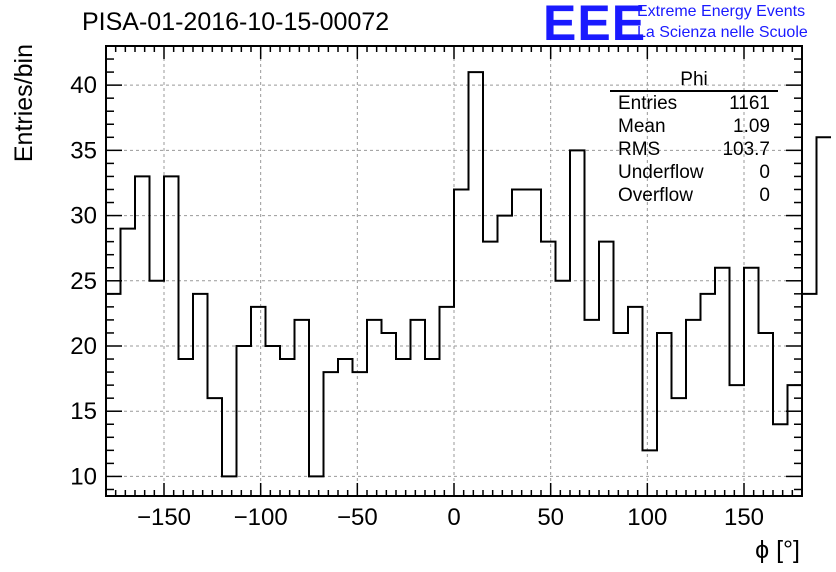  Describe the element at coordinates (694, 195) in the screenshot. I see `stats-row-overflow: Overflow 0` at that location.